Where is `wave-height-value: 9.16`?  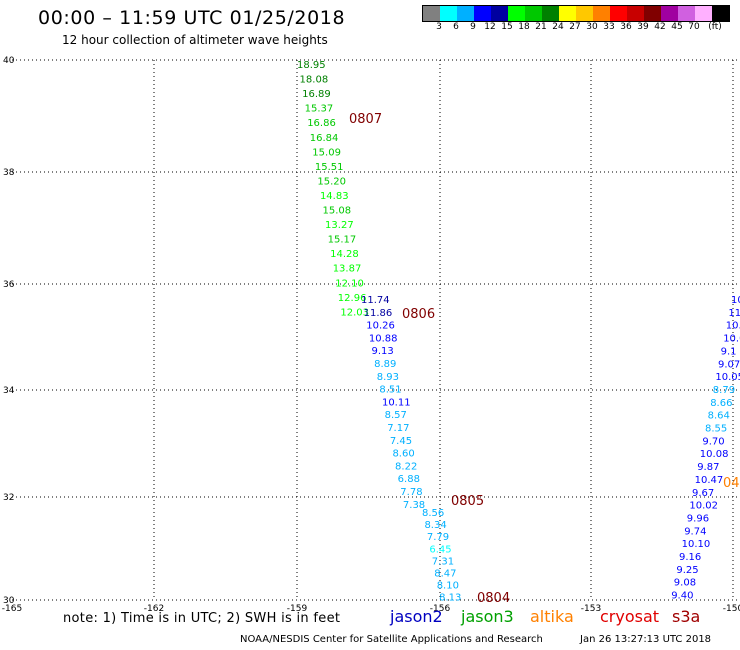 wave-height-value: 9.16 is located at coordinates (690, 557).